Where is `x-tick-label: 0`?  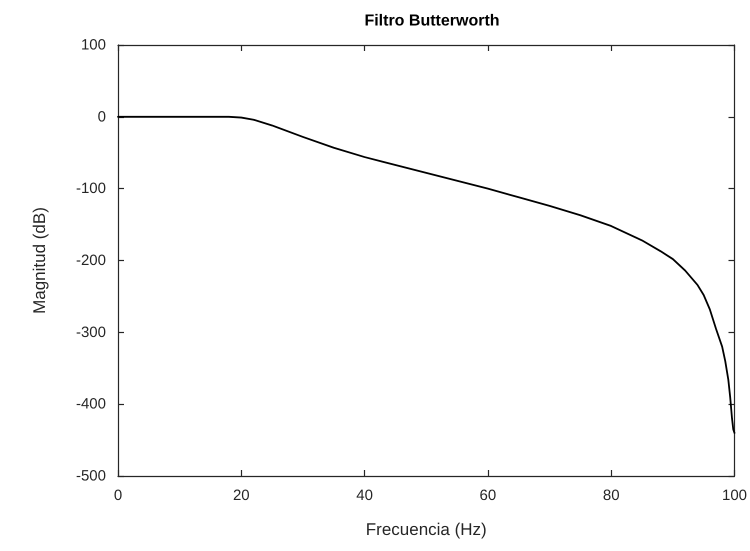
x-tick-label: 0 is located at coordinates (118, 495).